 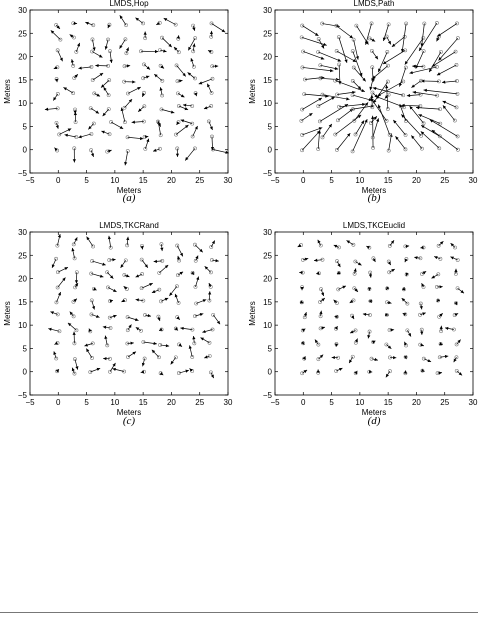 I want to click on chart-title: LMDS,Path, so click(x=374, y=4).